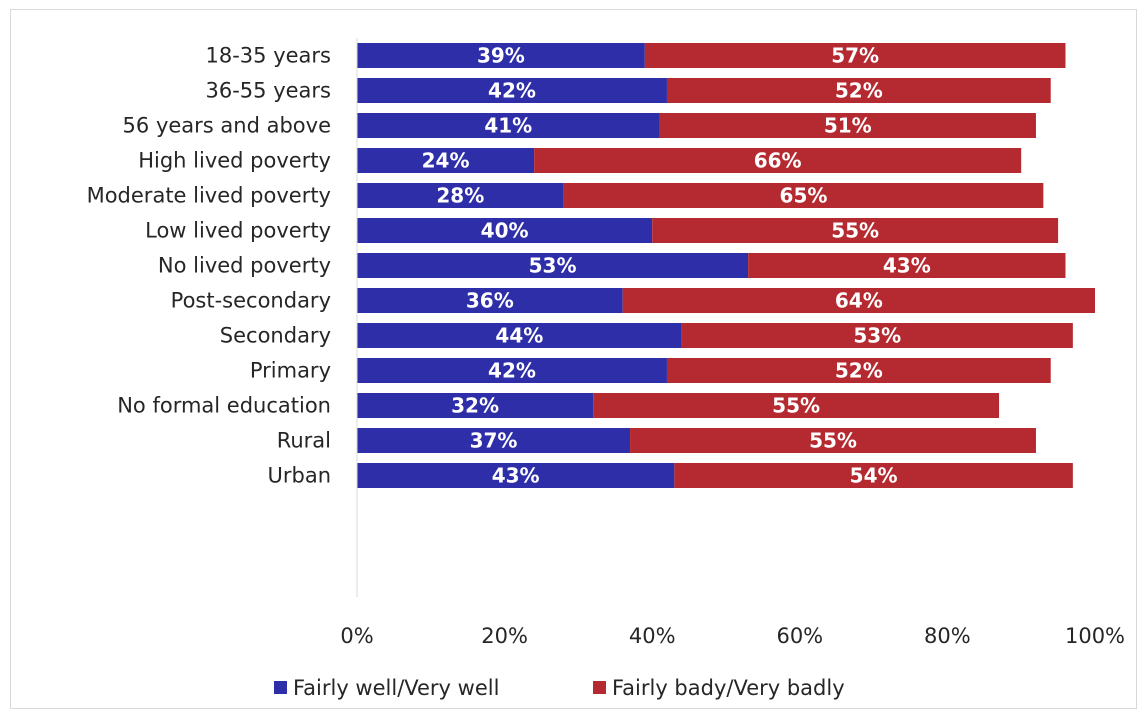 The image size is (1147, 717). I want to click on category-label-56-years-and-above: 56 years and above, so click(227, 126).